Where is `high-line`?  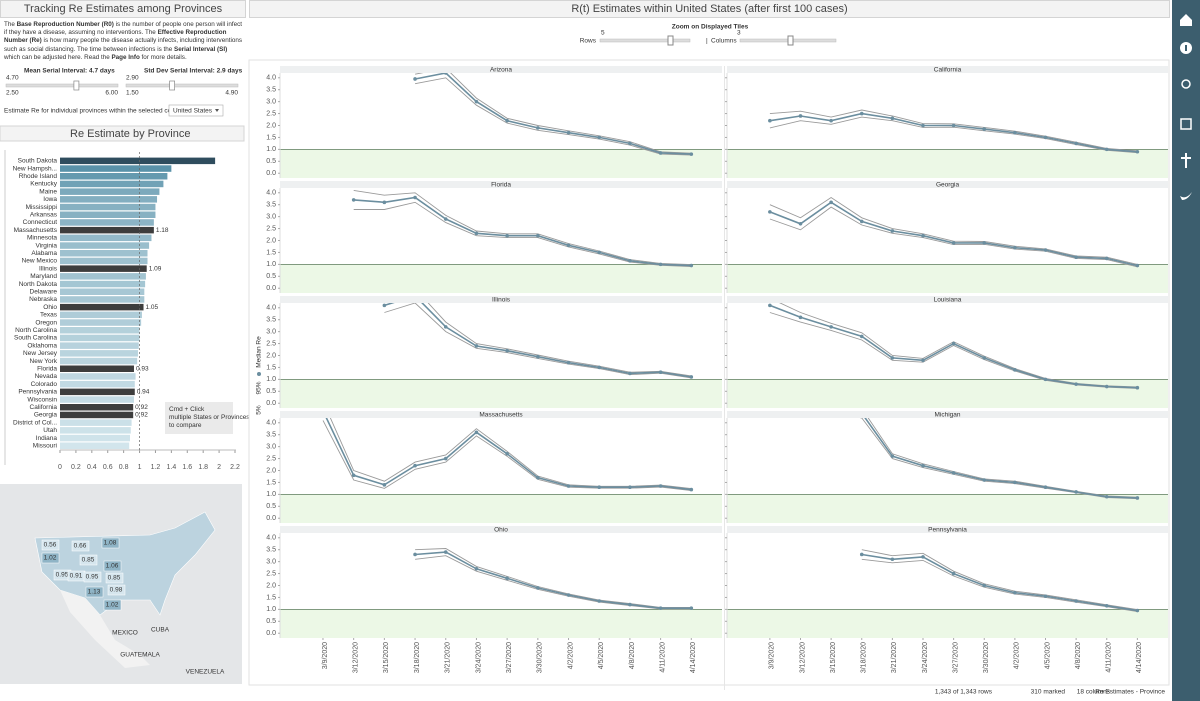 high-line is located at coordinates (553, 113).